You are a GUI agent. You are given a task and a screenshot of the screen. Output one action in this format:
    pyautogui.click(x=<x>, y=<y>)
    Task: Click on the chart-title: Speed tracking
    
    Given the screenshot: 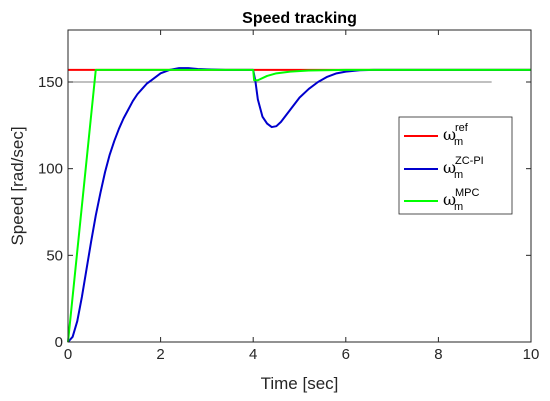 What is the action you would take?
    pyautogui.click(x=299, y=18)
    